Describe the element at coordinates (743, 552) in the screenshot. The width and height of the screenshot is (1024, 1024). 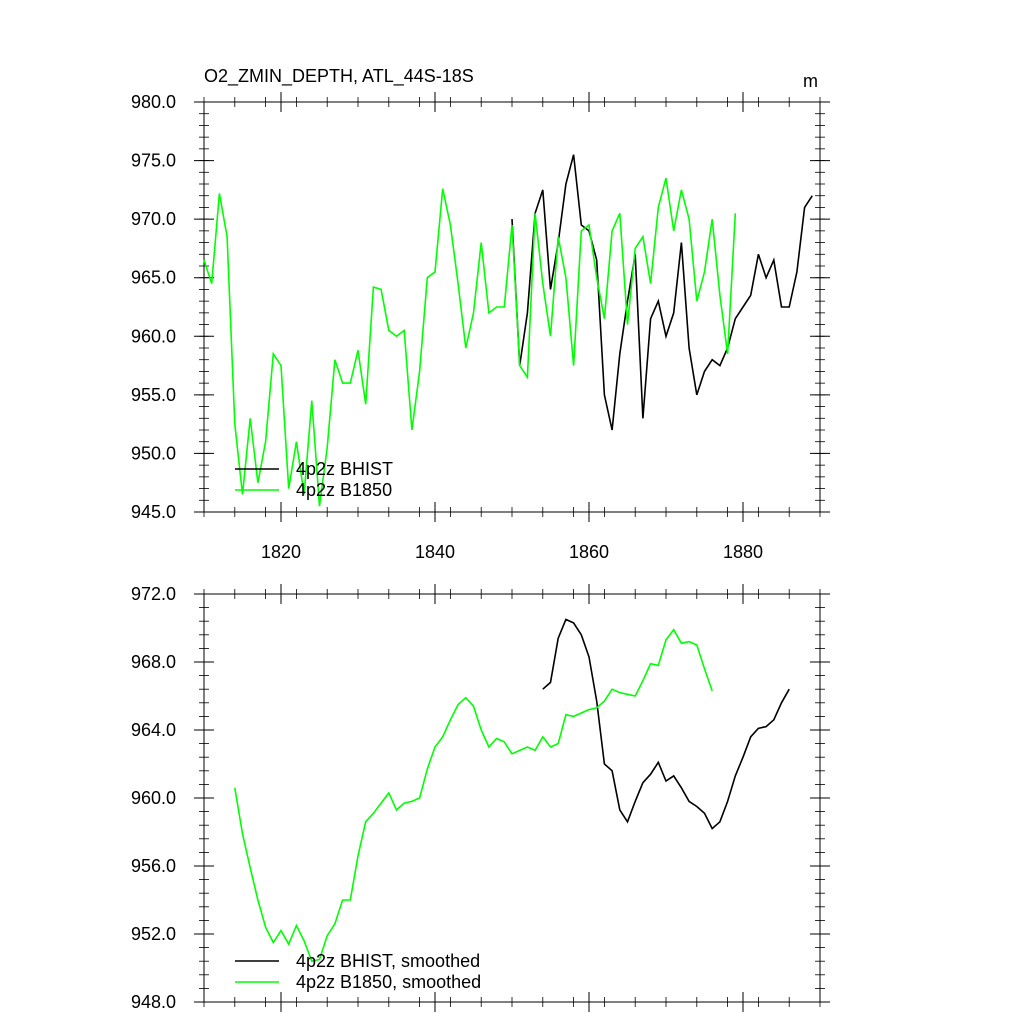
I see `x-tick-label: 1880` at that location.